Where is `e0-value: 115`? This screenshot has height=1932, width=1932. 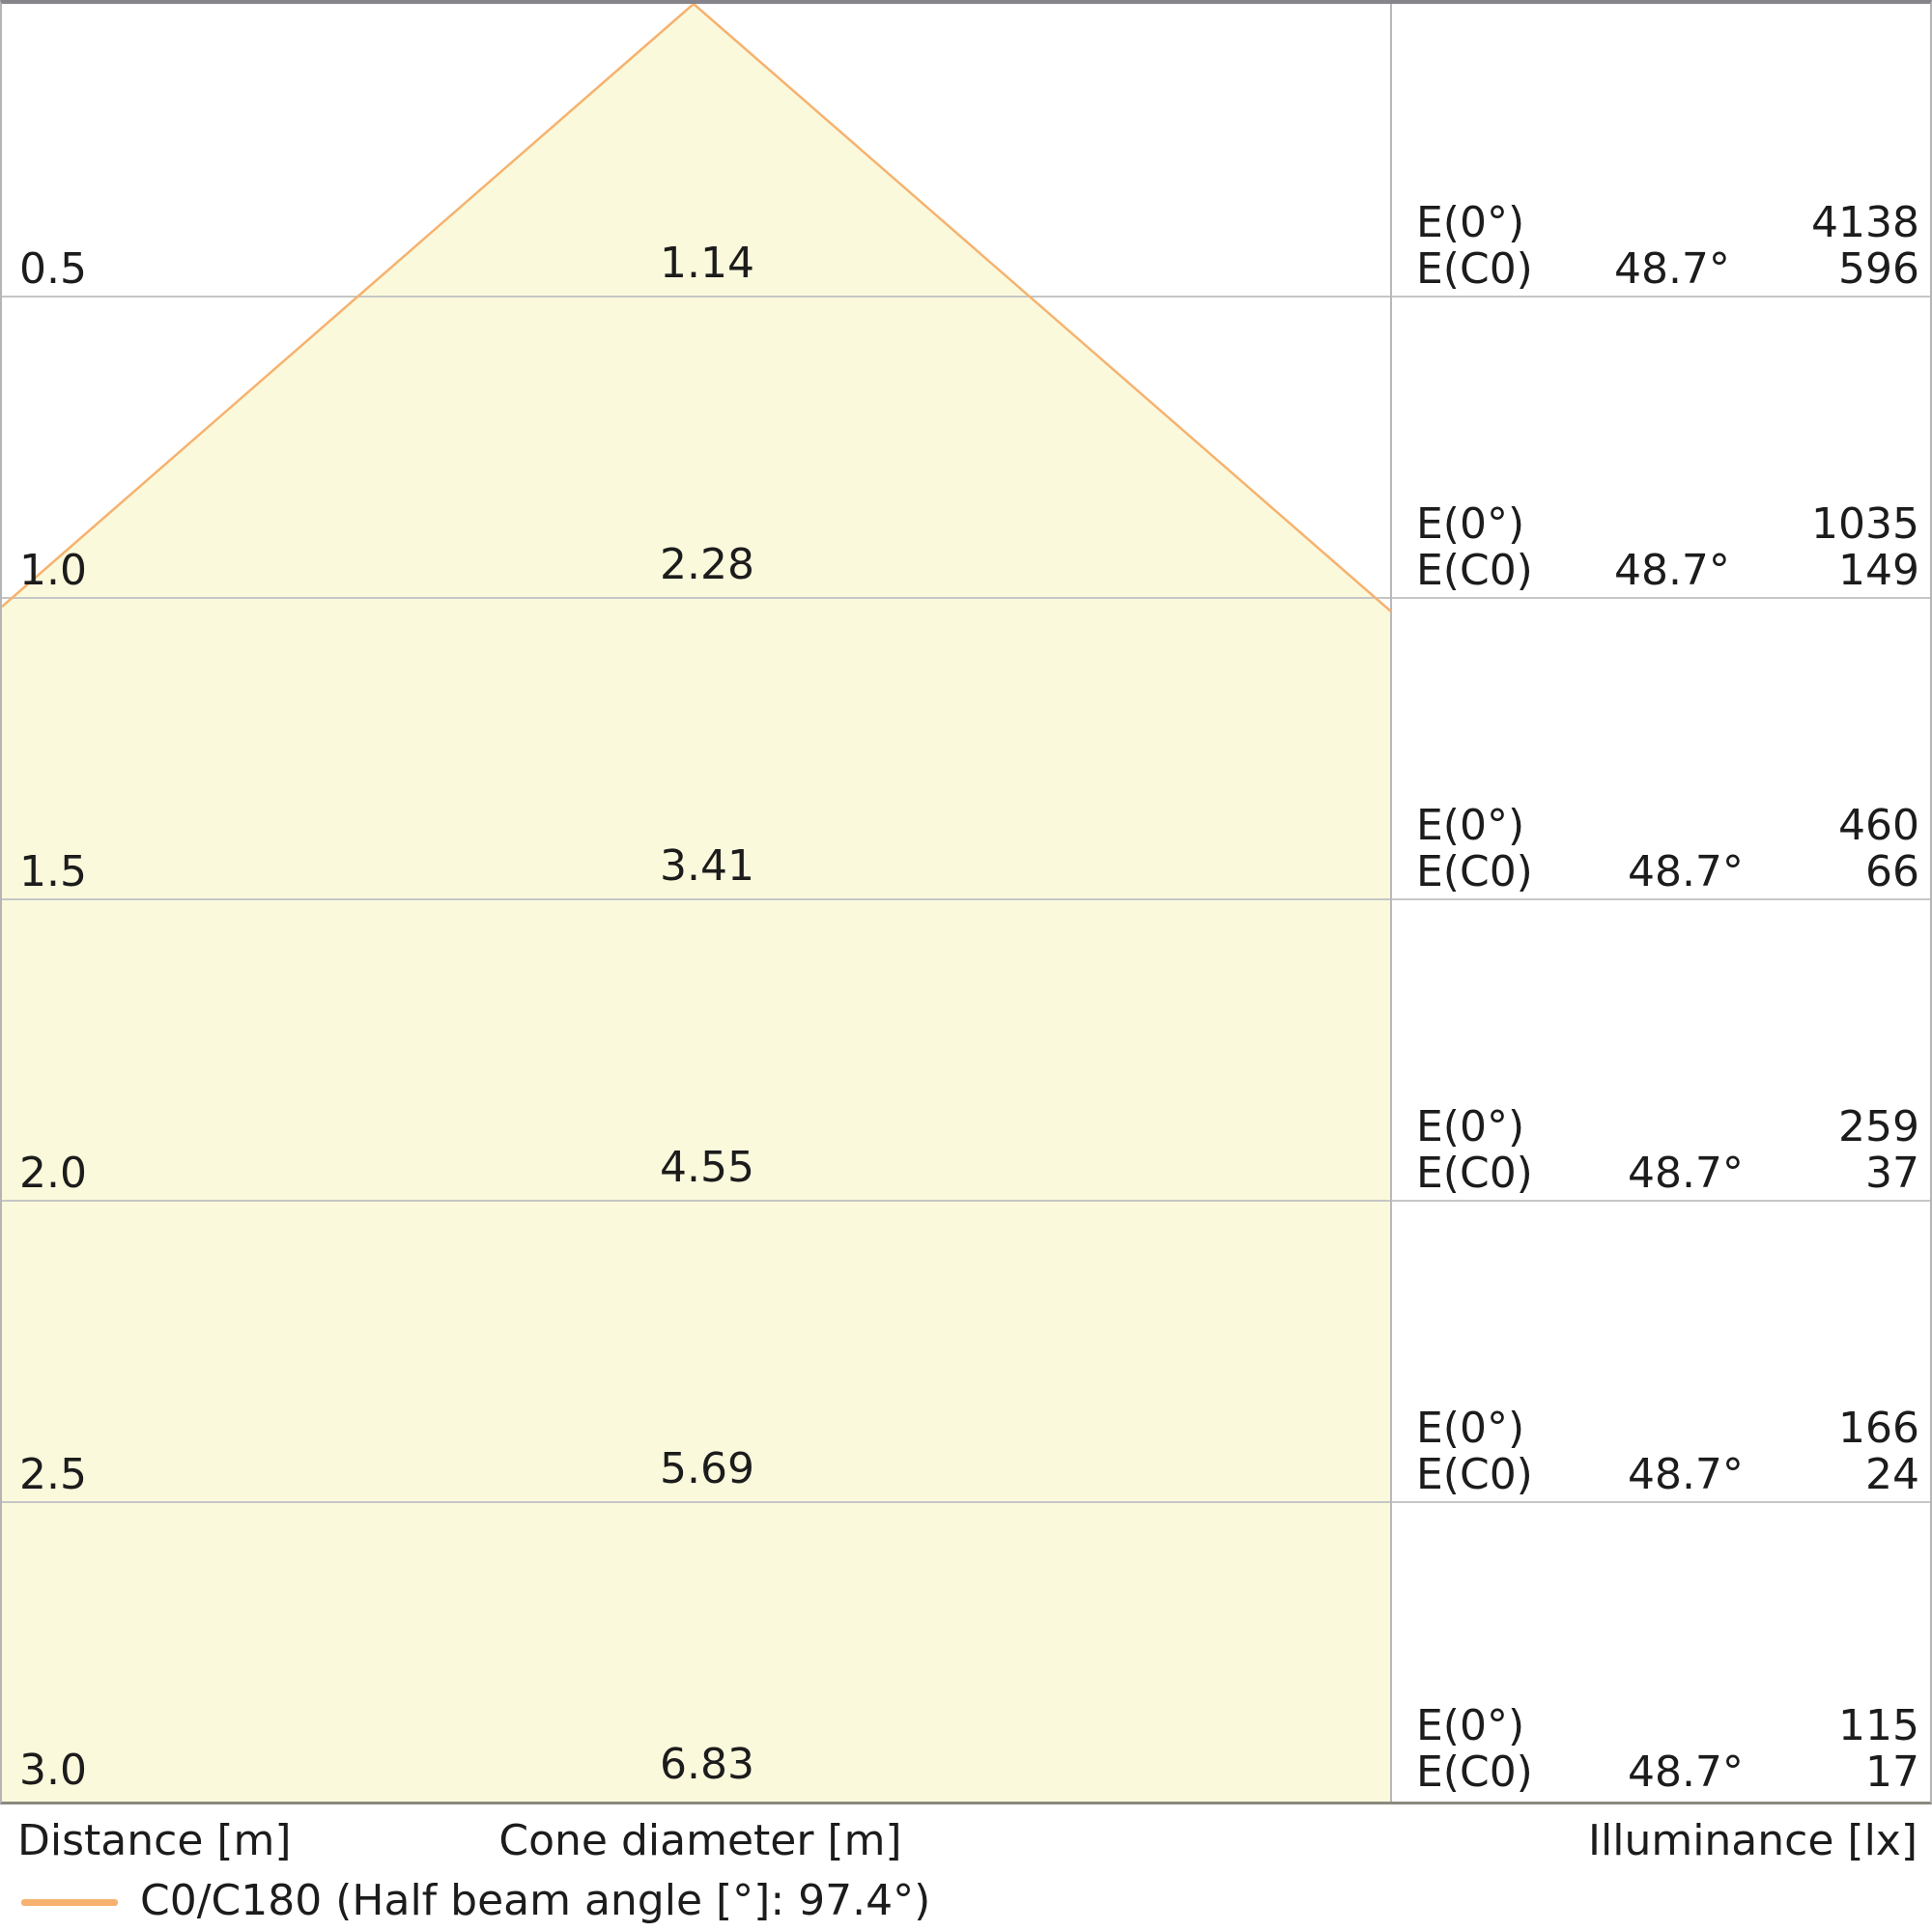
e0-value: 115 is located at coordinates (1878, 1725).